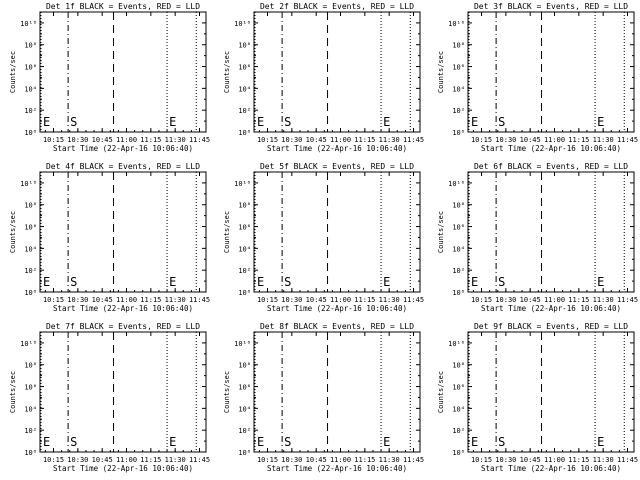  What do you see at coordinates (123, 6) in the screenshot?
I see `chart-title: Det 1f BLACK = Events, RED = LLD` at bounding box center [123, 6].